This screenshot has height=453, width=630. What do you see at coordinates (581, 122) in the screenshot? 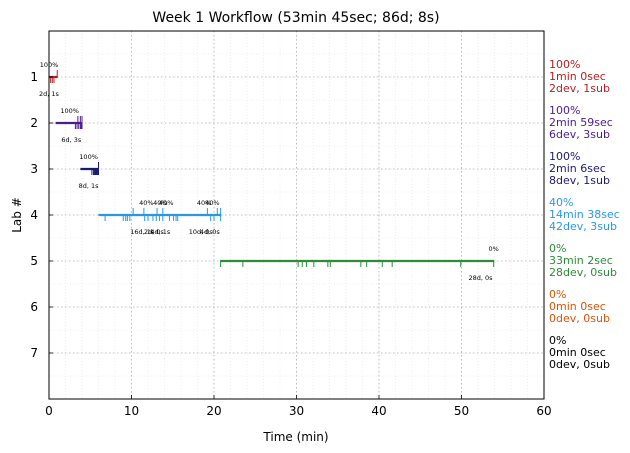
I see `lab-2-summary-line: 2min 59sec` at bounding box center [581, 122].